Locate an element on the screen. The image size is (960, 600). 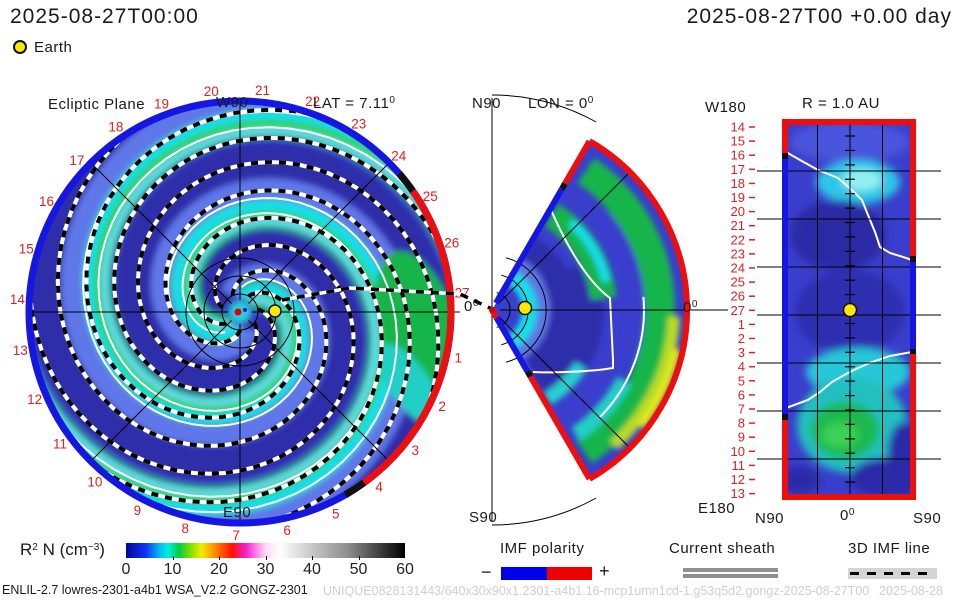
earth-marker-meridional is located at coordinates (525, 308).